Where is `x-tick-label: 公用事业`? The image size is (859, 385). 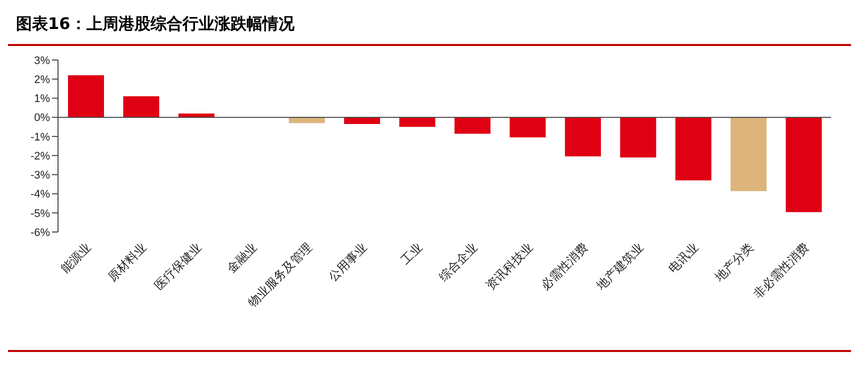
x-tick-label: 公用事业 is located at coordinates (348, 262).